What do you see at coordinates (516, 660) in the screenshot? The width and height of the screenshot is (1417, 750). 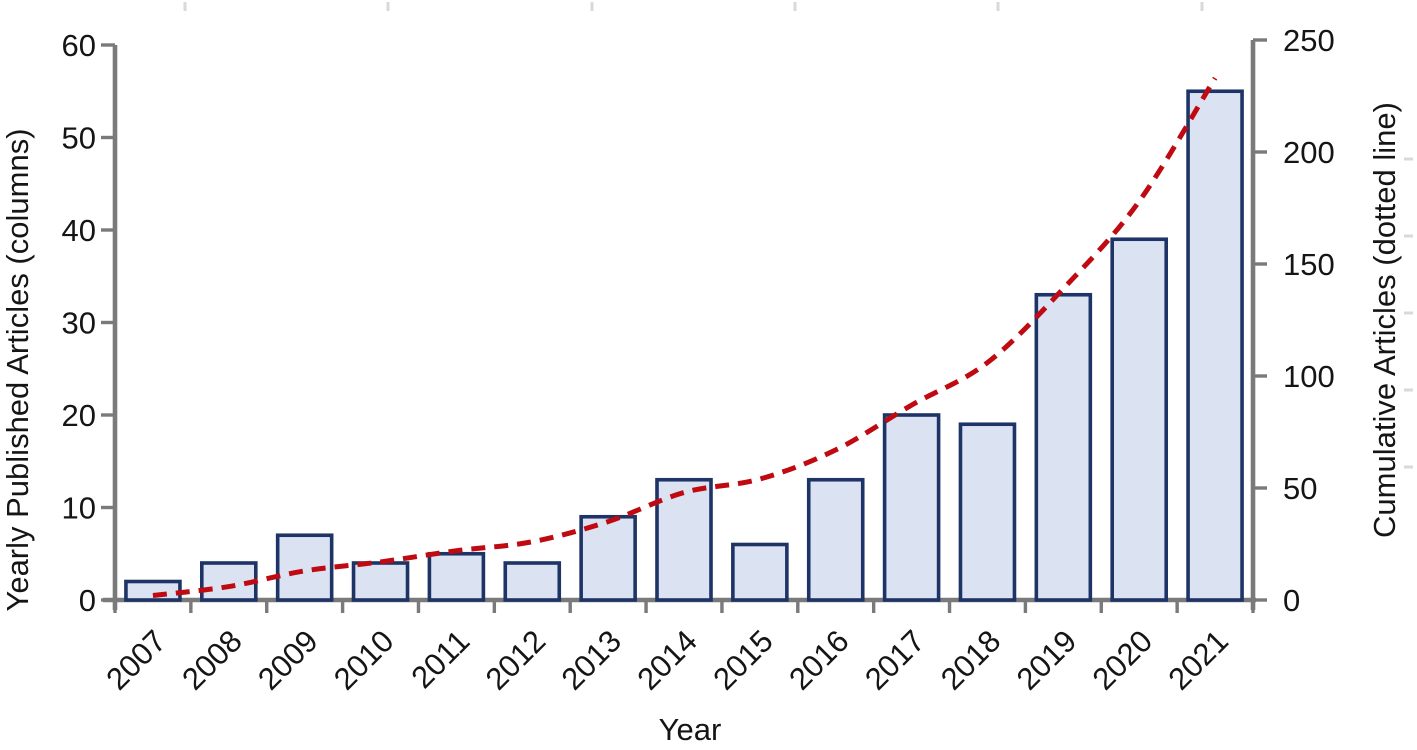 I see `x-axis-tick-label: 2012` at bounding box center [516, 660].